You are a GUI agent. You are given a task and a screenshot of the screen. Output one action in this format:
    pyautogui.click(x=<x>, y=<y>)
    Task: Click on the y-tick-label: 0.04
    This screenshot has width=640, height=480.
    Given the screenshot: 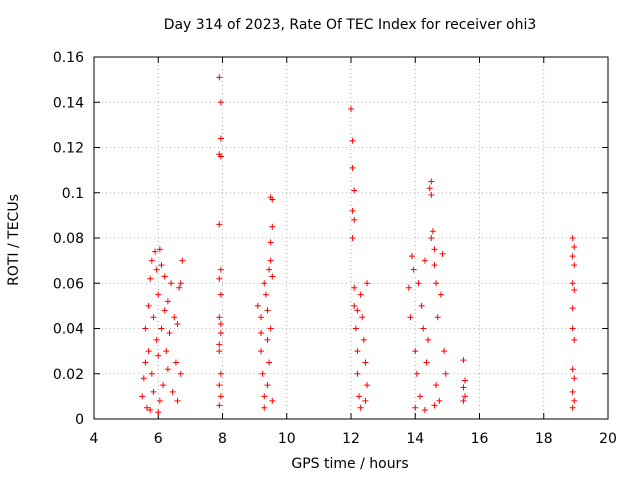 What is the action you would take?
    pyautogui.click(x=68, y=330)
    